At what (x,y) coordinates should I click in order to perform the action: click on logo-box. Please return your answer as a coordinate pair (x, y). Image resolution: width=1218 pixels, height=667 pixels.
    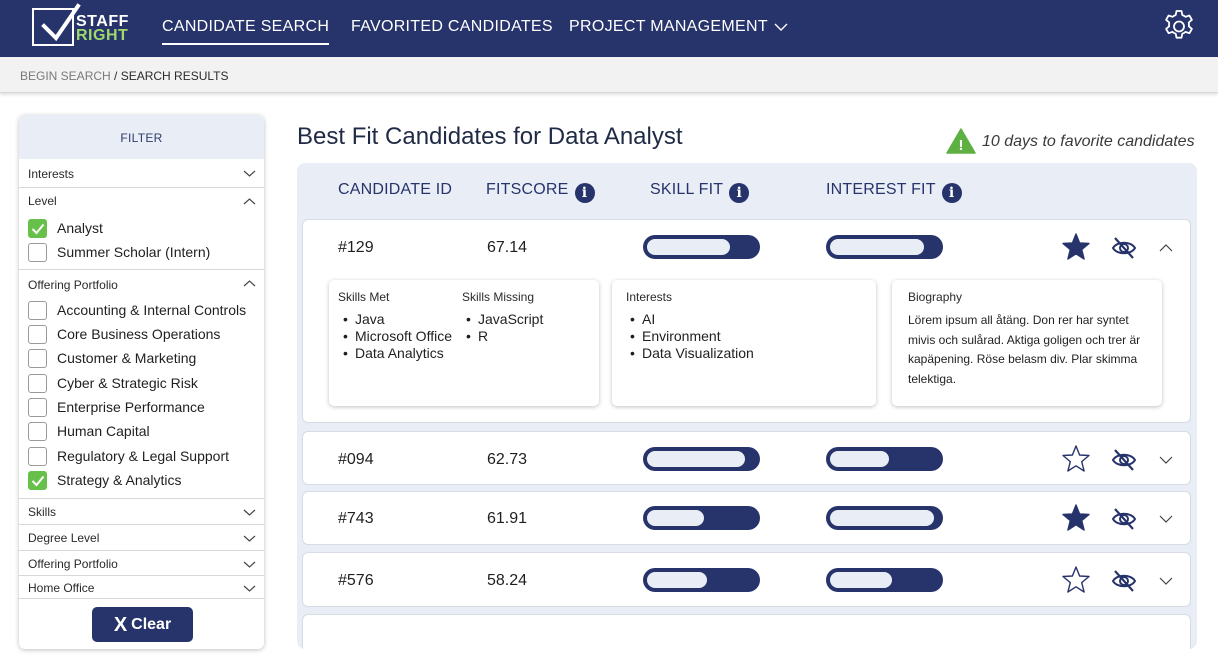
    Looking at the image, I should click on (53, 27).